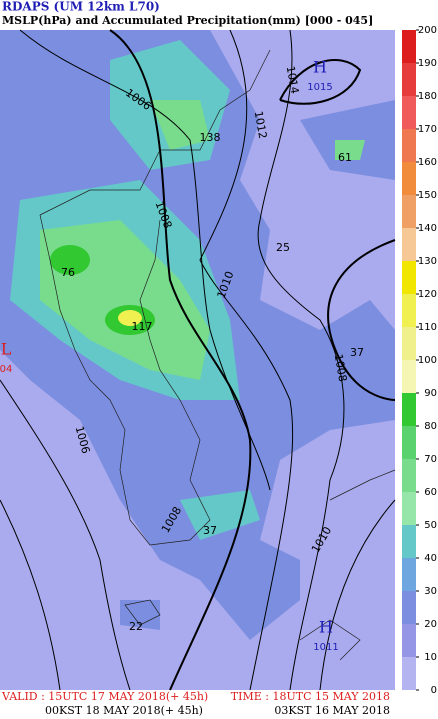  I want to click on colorbar-label: 170, so click(427, 129).